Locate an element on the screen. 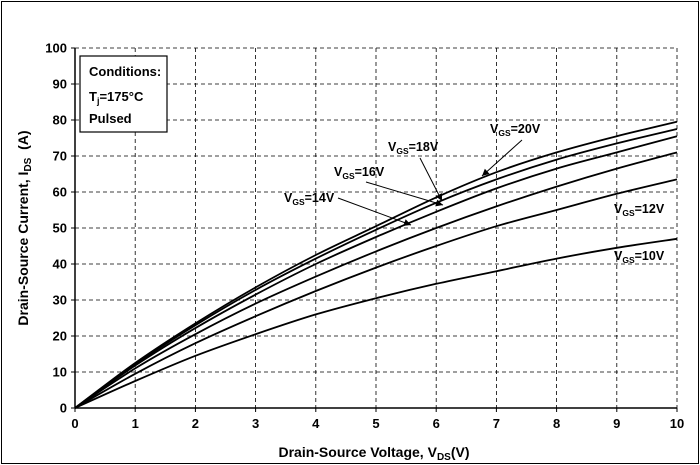 The image size is (700, 465). conditions-box-border is located at coordinates (123, 94).